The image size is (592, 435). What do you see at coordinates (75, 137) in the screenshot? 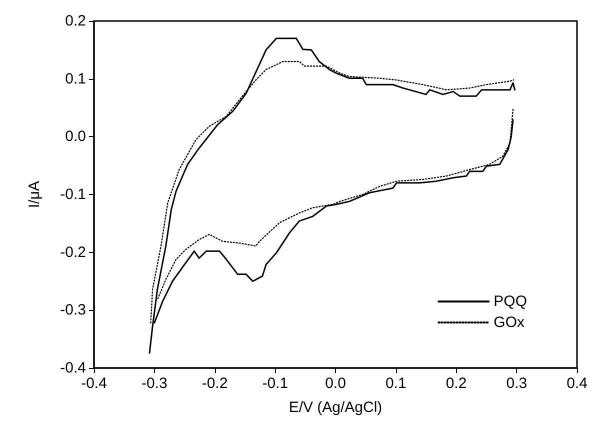
I see `y-tick-label: 0.0` at bounding box center [75, 137].